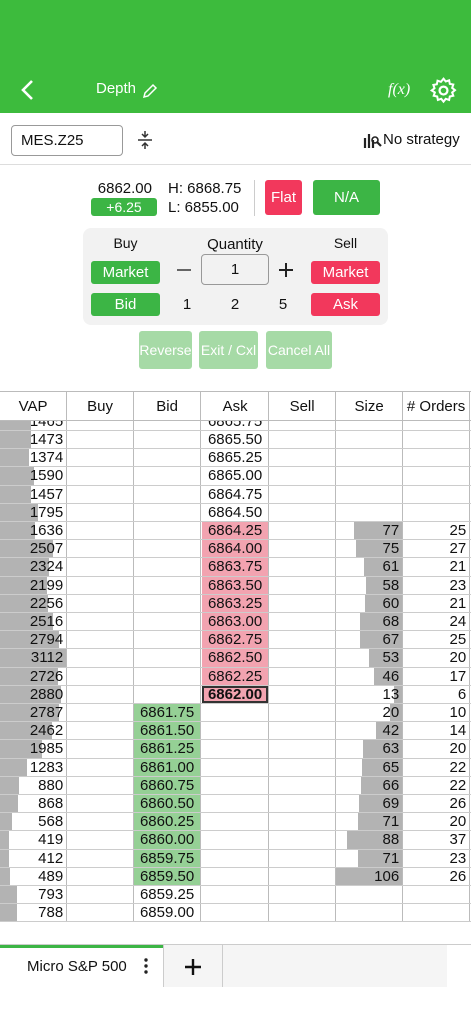 The width and height of the screenshot is (471, 1024). I want to click on tab, so click(81, 966).